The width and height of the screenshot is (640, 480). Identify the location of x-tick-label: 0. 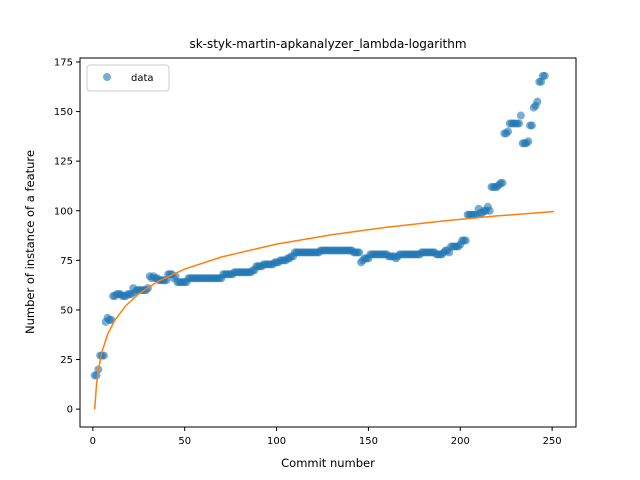
(93, 441).